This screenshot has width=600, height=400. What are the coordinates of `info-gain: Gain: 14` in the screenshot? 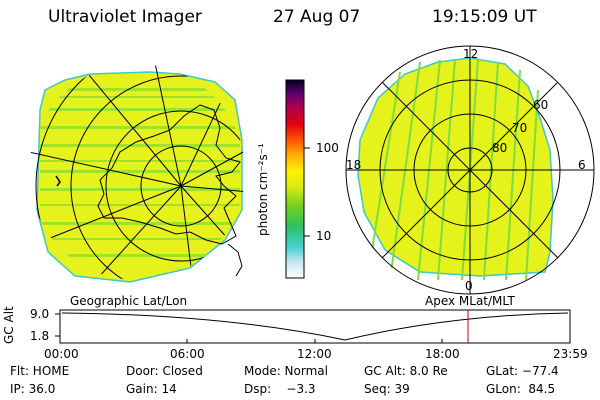 It's located at (151, 389).